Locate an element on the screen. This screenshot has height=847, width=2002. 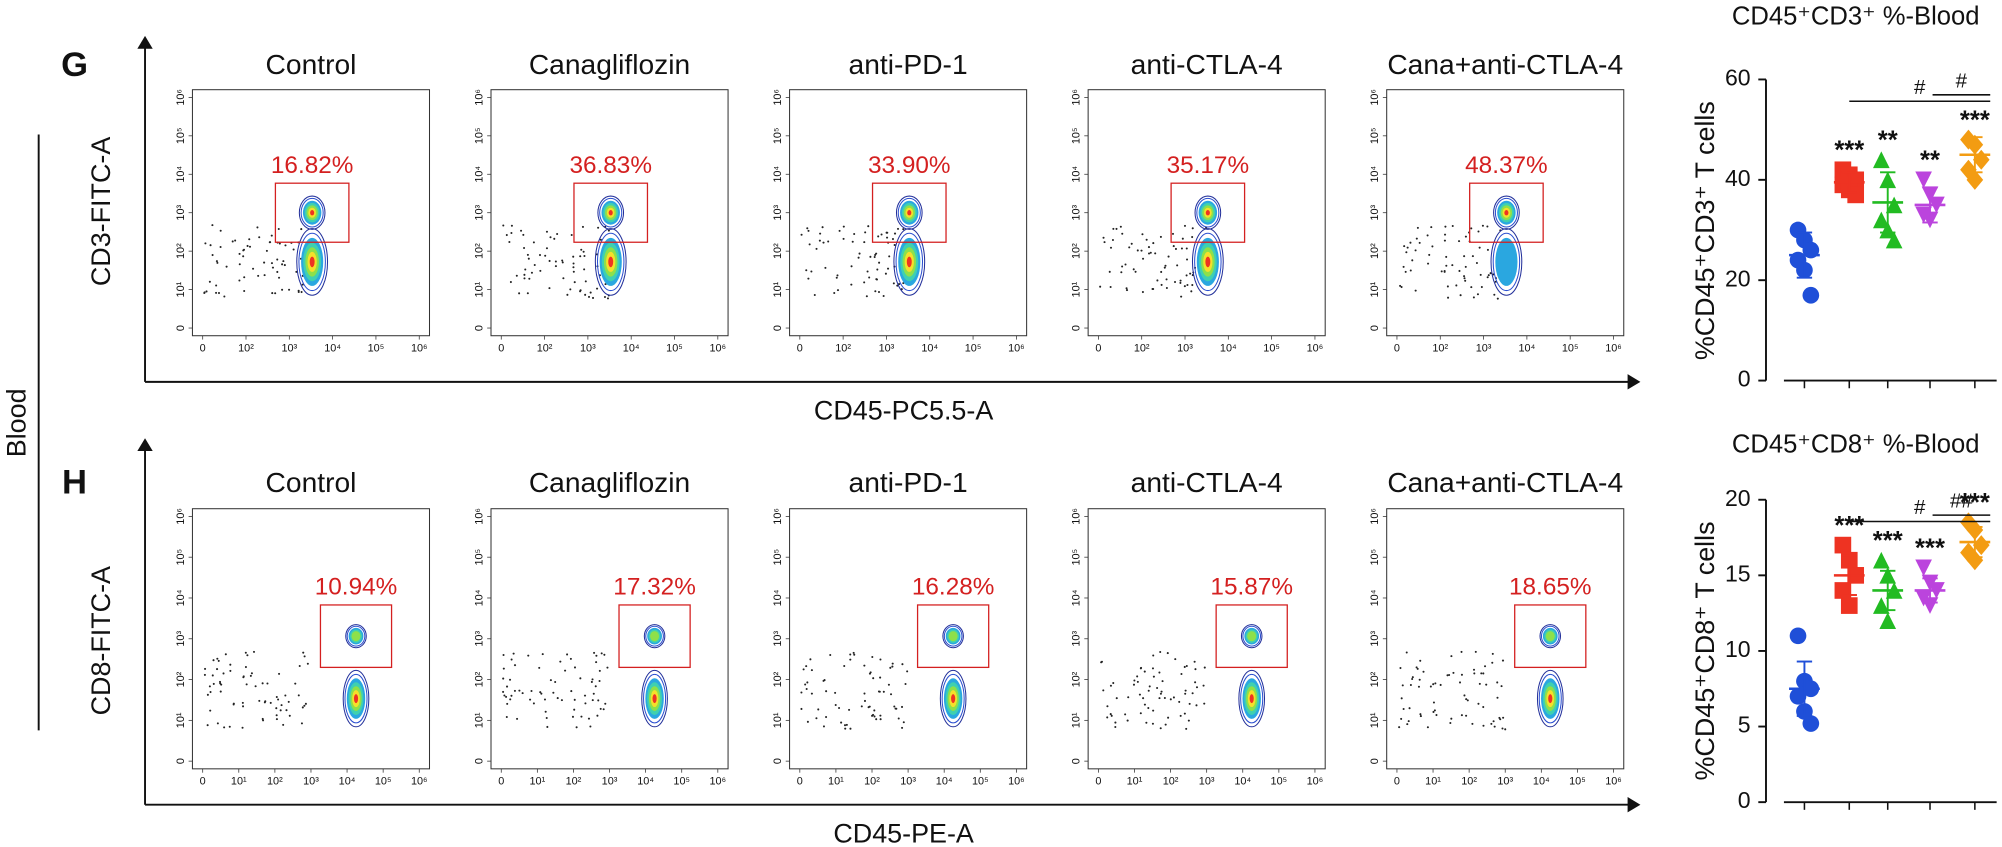
gate-percent: 35.17% is located at coordinates (1208, 165).